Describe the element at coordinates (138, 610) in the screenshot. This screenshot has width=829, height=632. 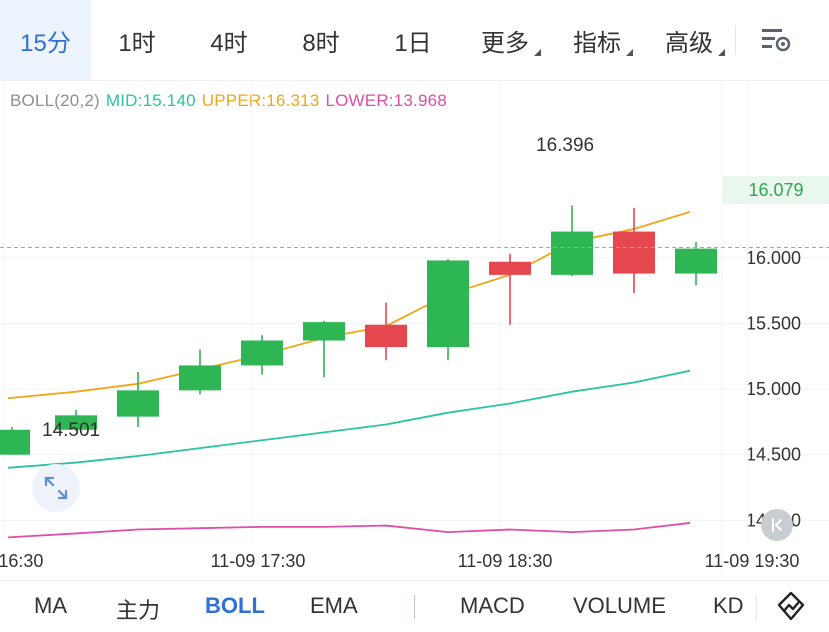
I see `indicator-main-force: 主力` at that location.